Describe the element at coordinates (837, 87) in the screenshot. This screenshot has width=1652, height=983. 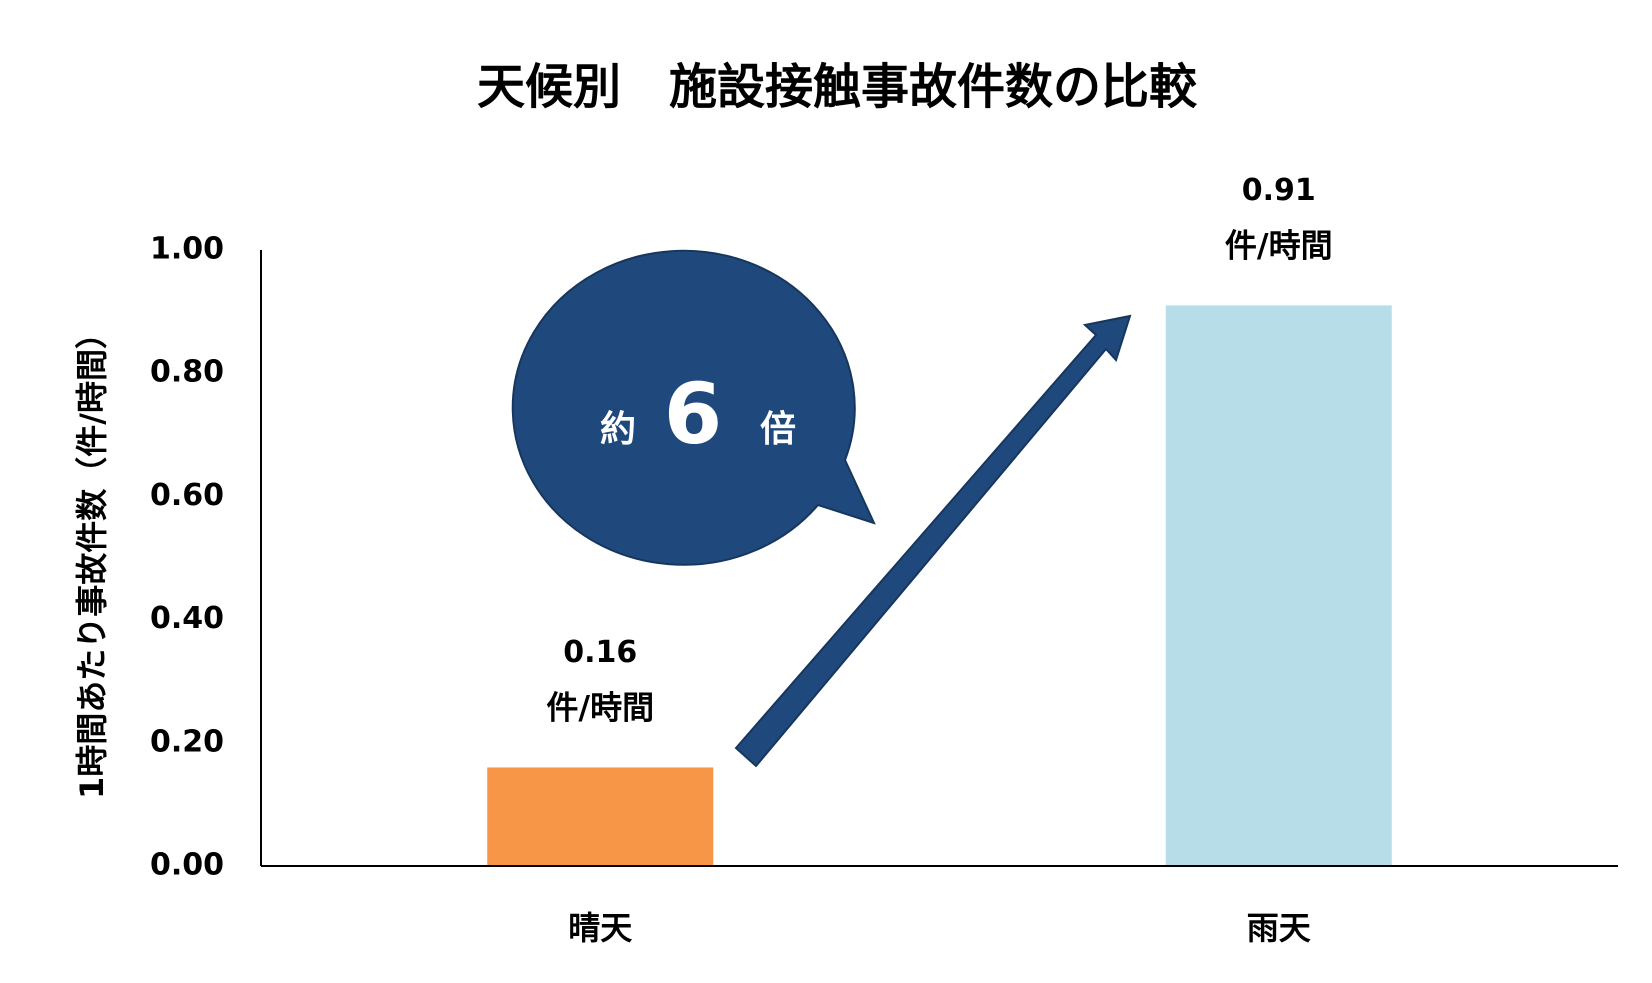
I see `chart-title: 天候別 施設接触事故件数の比較` at that location.